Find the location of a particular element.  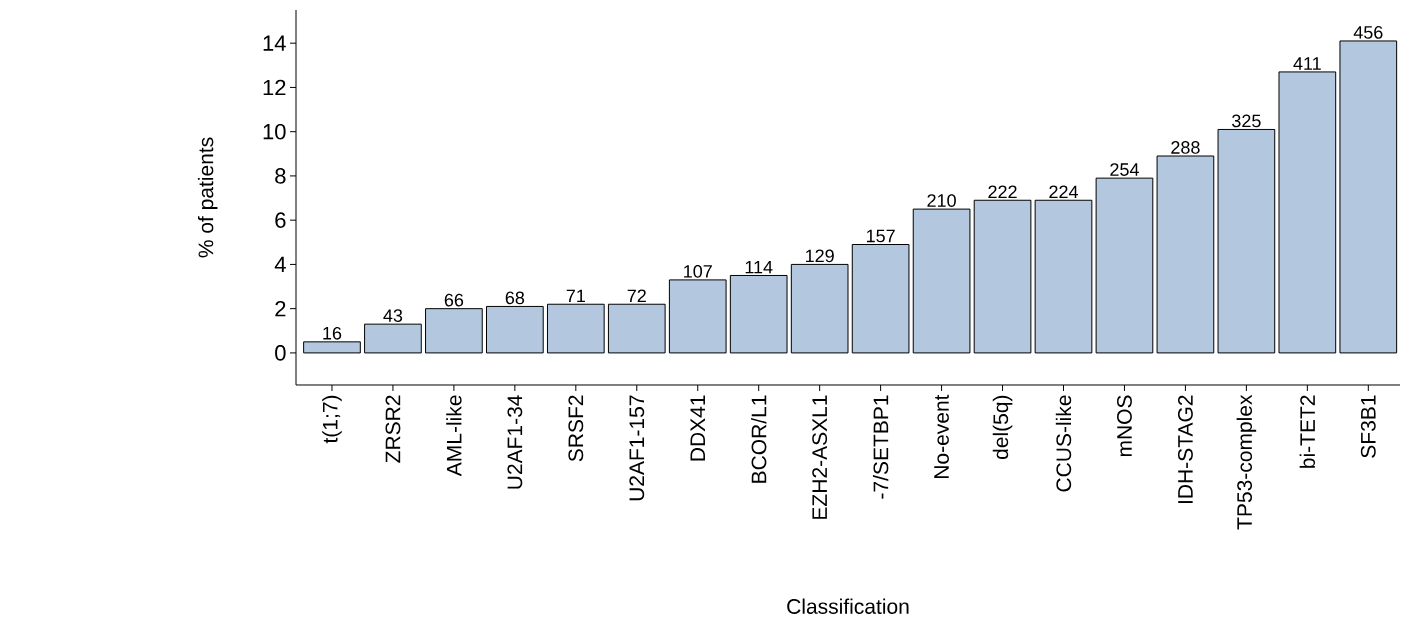

annotation: 157 is located at coordinates (880, 236).